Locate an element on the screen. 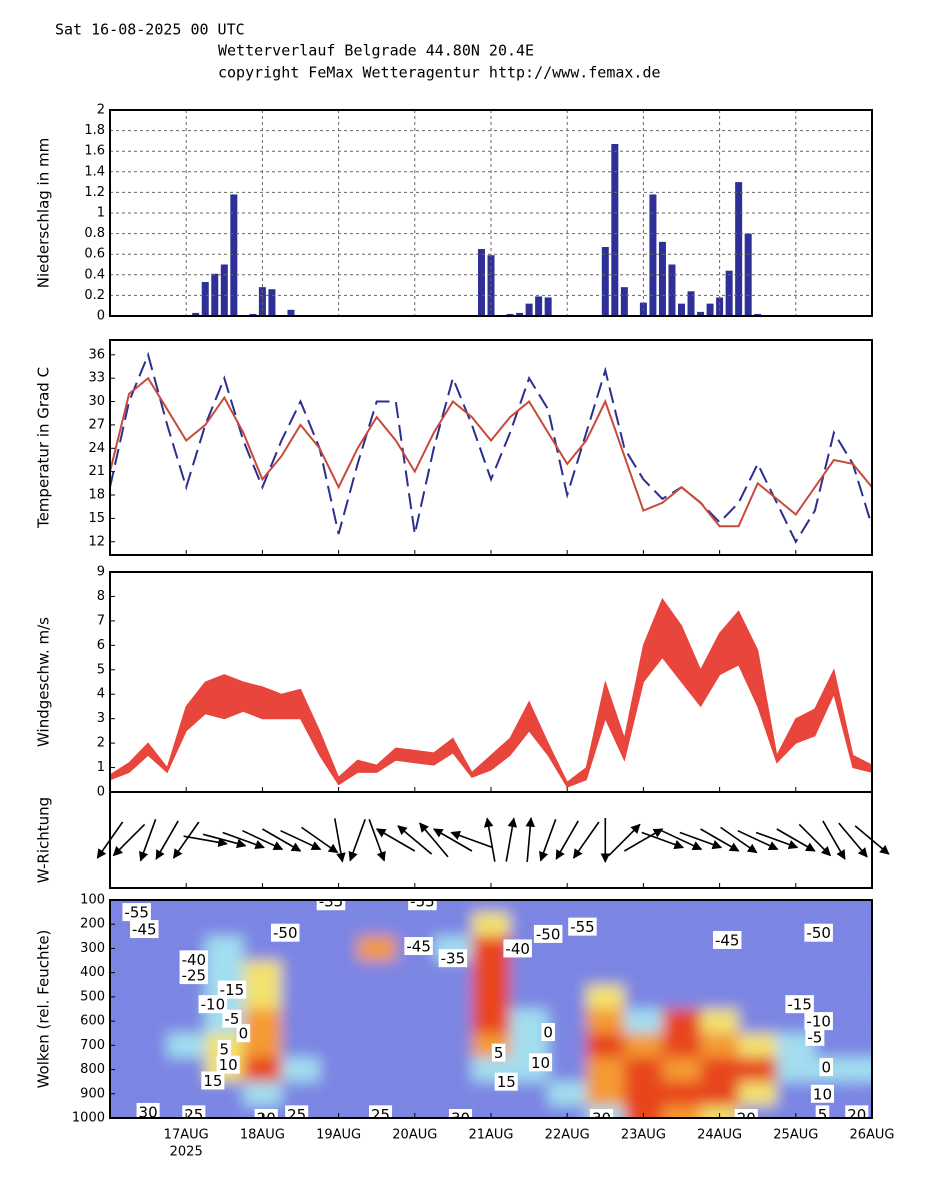 The height and width of the screenshot is (1200, 927). y-tick-label: 1.2 is located at coordinates (94, 192).